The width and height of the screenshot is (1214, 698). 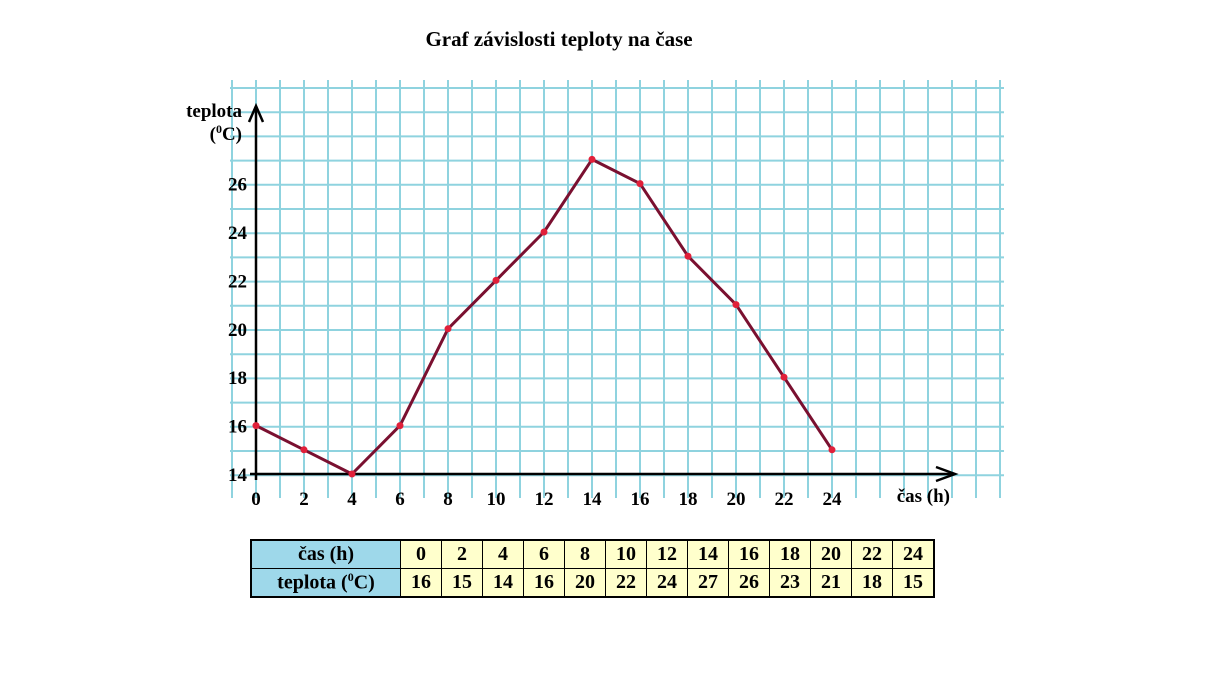 I want to click on x-tick-label: 2, so click(x=304, y=499).